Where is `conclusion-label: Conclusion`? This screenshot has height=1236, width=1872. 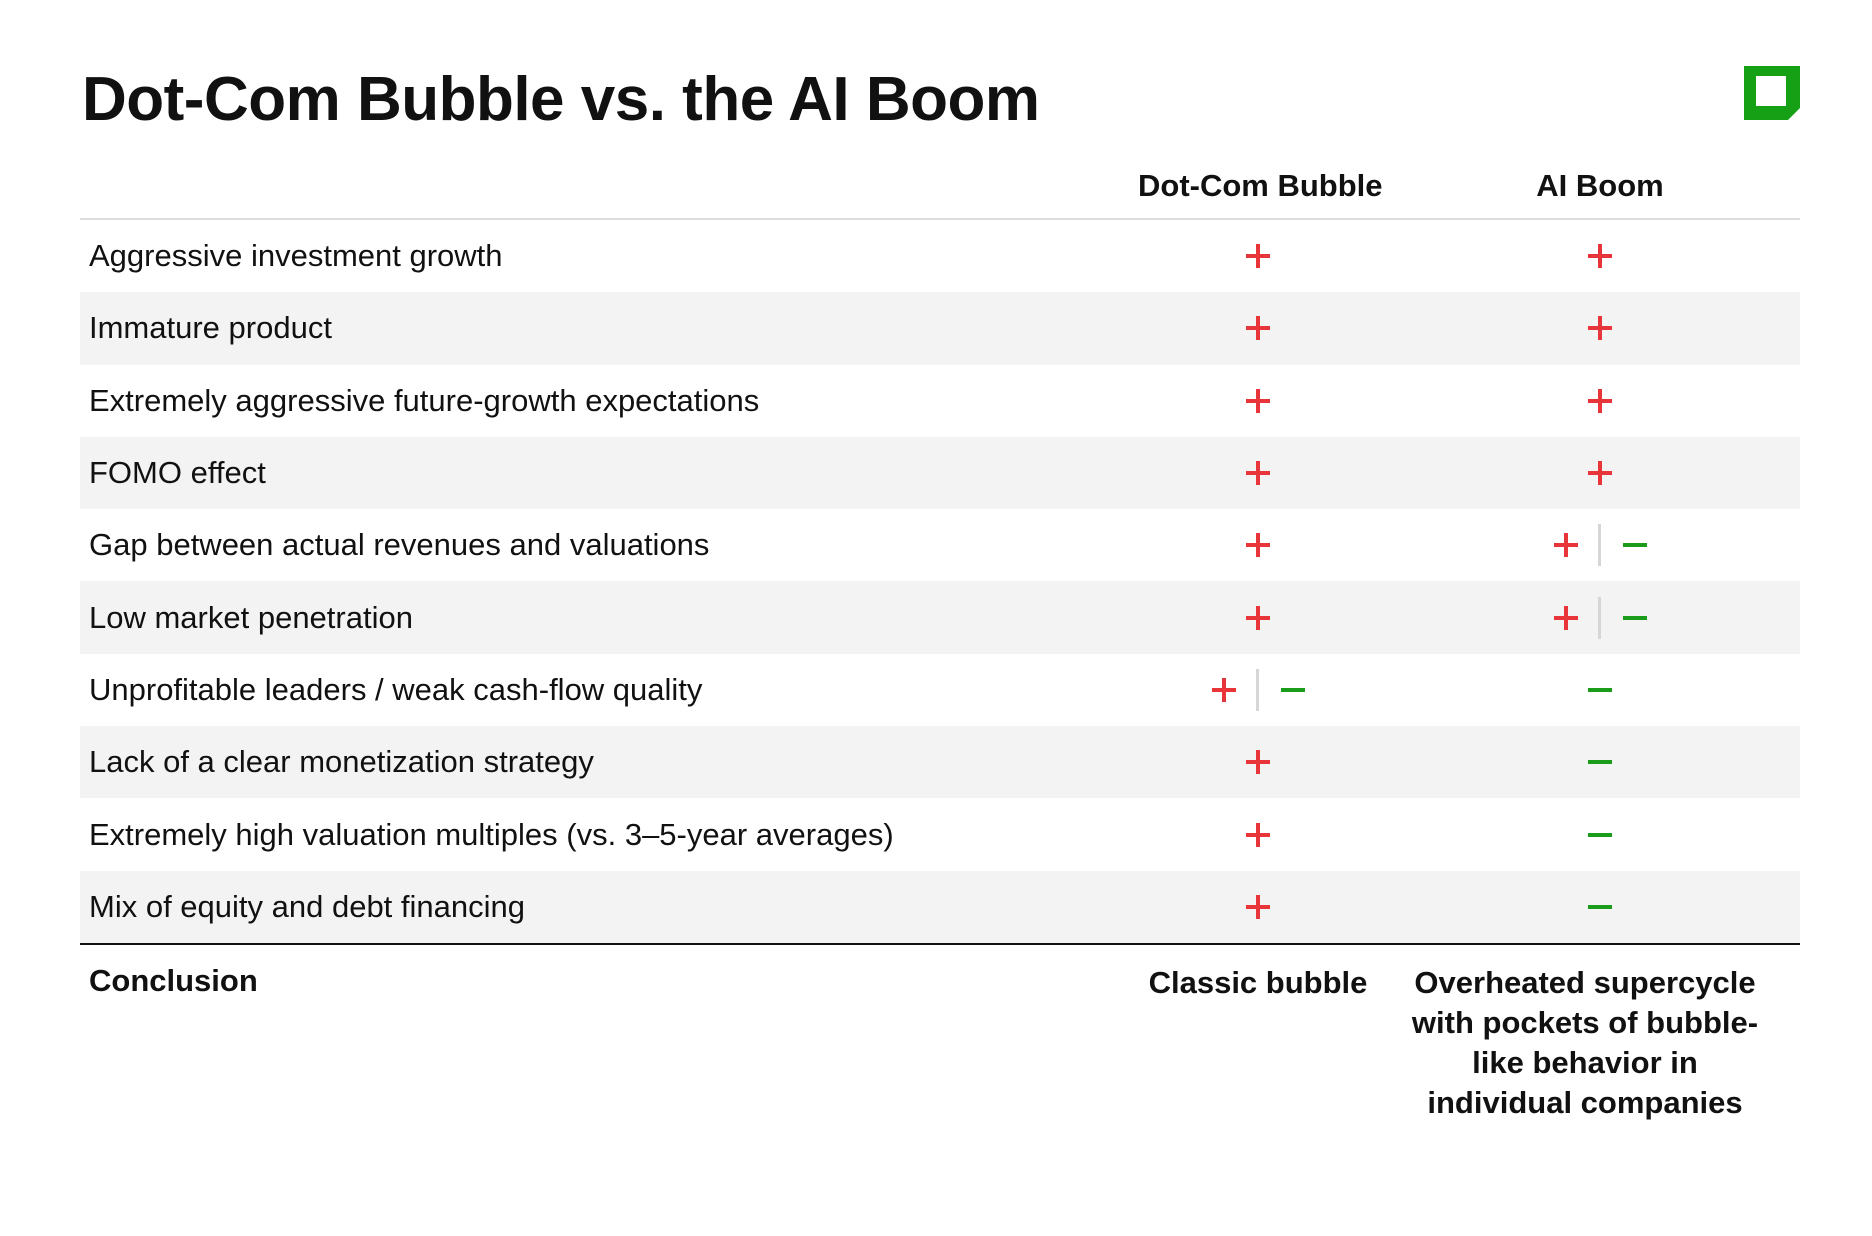
conclusion-label: Conclusion is located at coordinates (173, 980).